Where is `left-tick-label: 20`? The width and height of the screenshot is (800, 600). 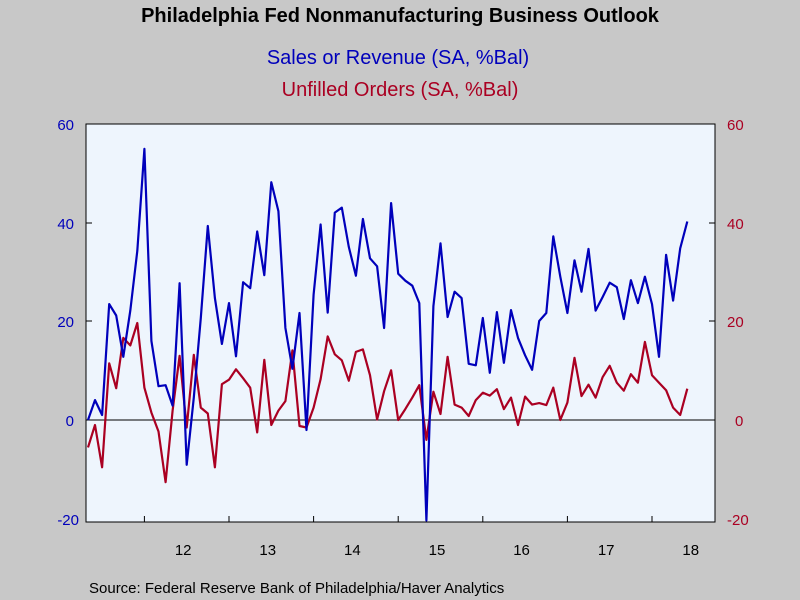
left-tick-label: 20 is located at coordinates (65, 322).